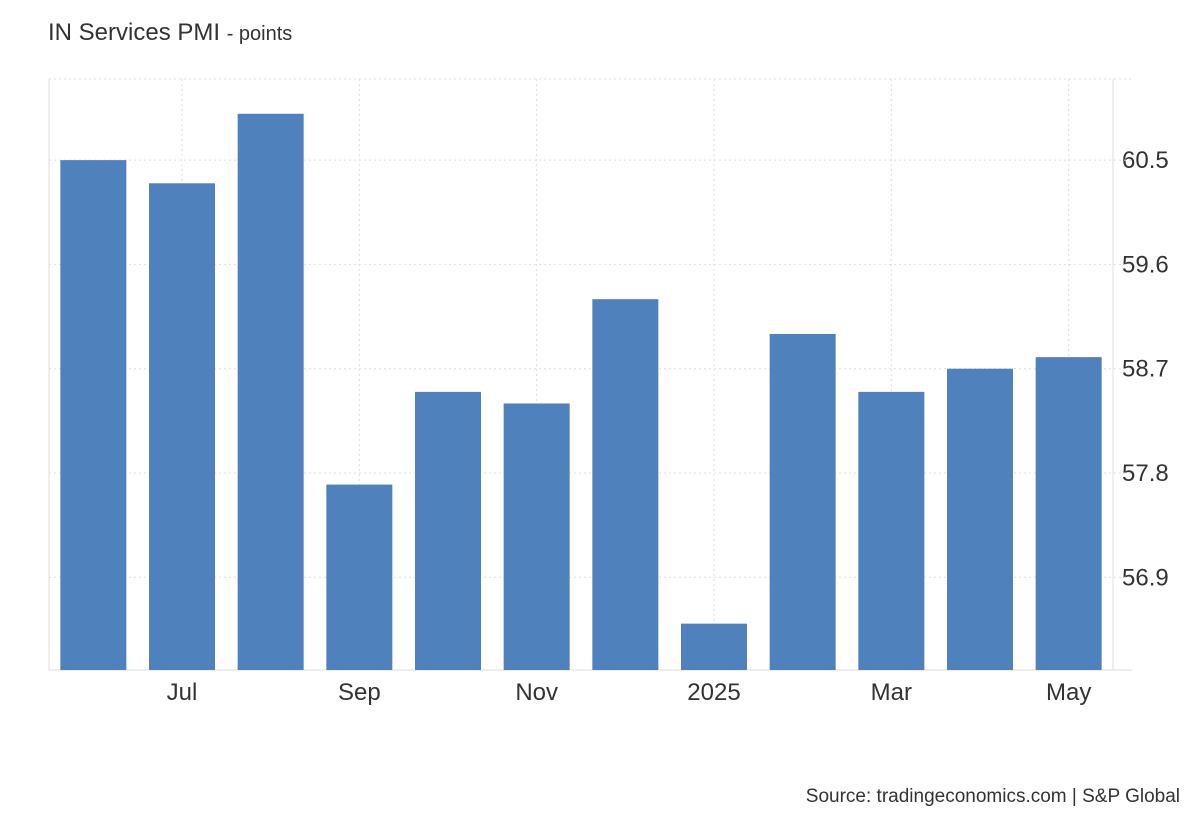  What do you see at coordinates (260, 34) in the screenshot?
I see `subtitle: - points` at bounding box center [260, 34].